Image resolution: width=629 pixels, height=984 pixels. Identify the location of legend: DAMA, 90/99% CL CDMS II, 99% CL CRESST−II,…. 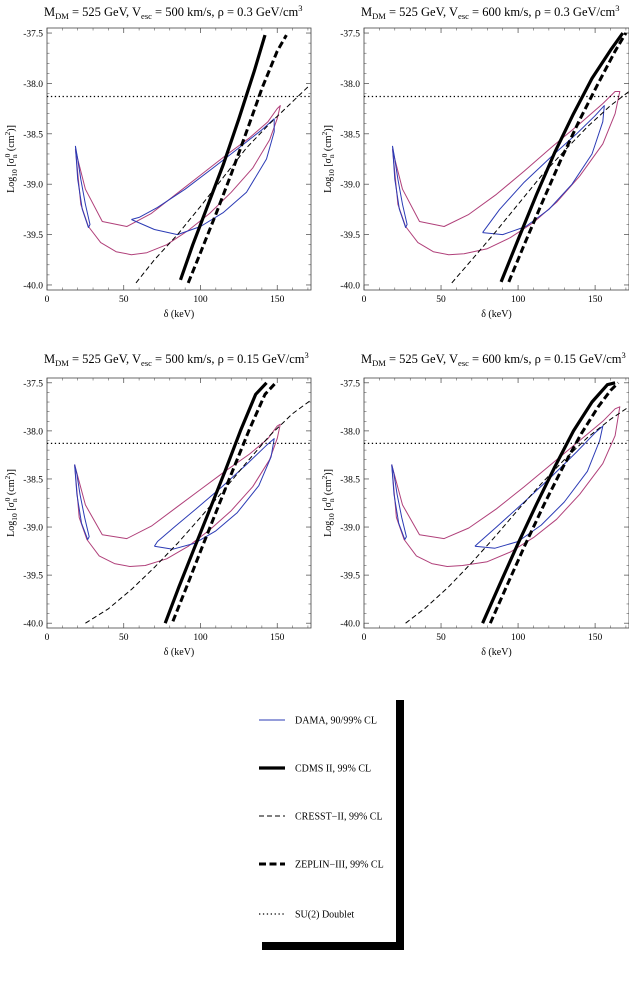
(331, 825).